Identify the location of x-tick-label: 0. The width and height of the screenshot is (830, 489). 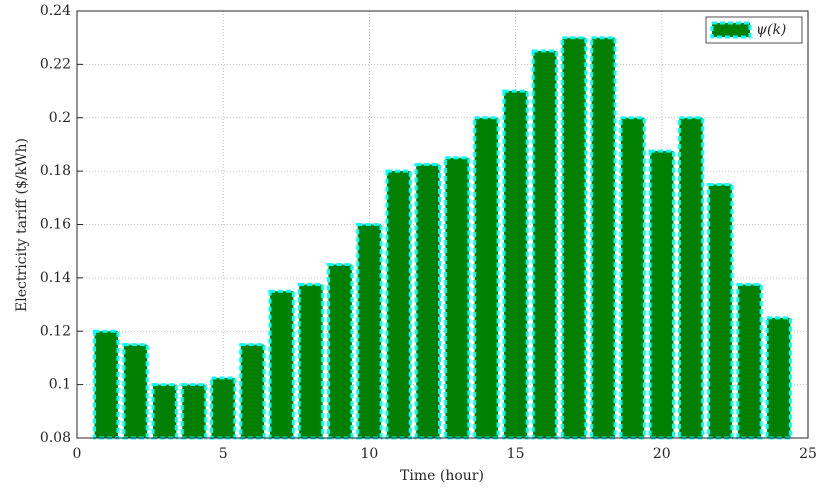
(77, 454).